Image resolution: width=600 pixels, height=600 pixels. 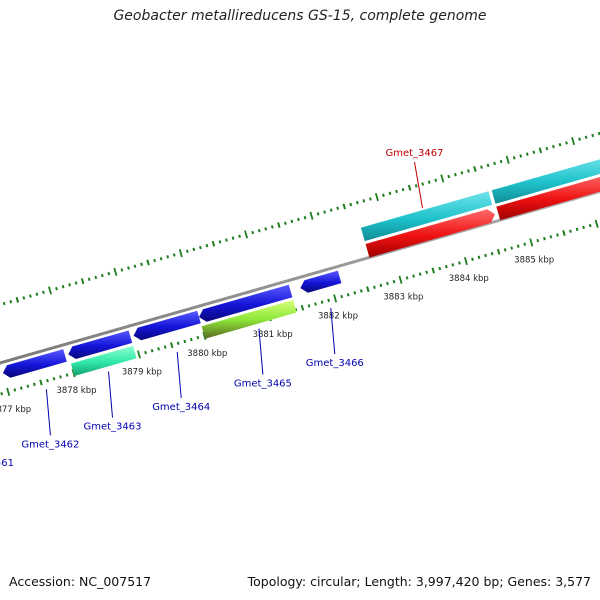 I want to click on ruler-label: 3883 kbp, so click(x=403, y=298).